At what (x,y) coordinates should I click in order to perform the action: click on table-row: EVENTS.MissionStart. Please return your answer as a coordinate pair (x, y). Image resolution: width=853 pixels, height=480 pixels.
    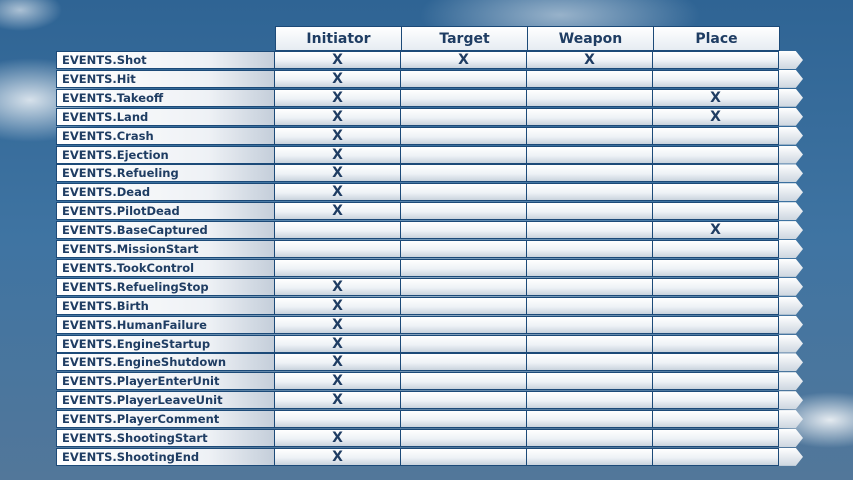
    Looking at the image, I should click on (429, 249).